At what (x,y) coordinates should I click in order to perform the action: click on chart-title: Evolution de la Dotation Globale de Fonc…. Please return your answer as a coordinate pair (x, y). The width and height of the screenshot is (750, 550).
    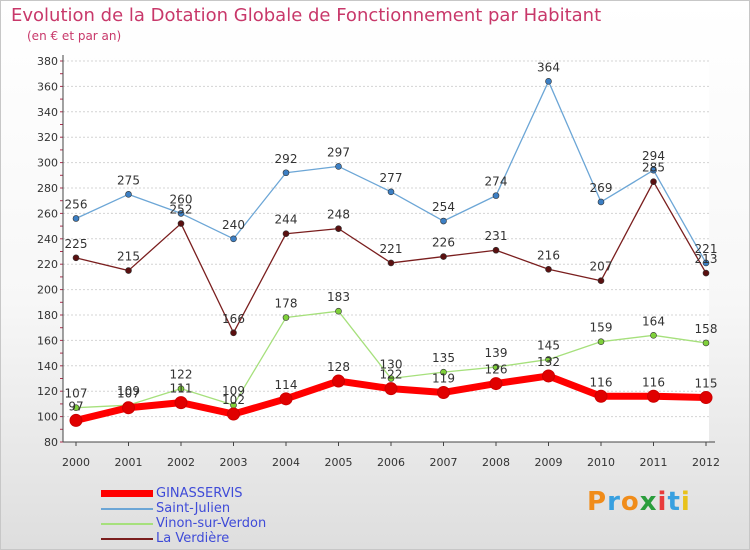
    Looking at the image, I should click on (306, 15).